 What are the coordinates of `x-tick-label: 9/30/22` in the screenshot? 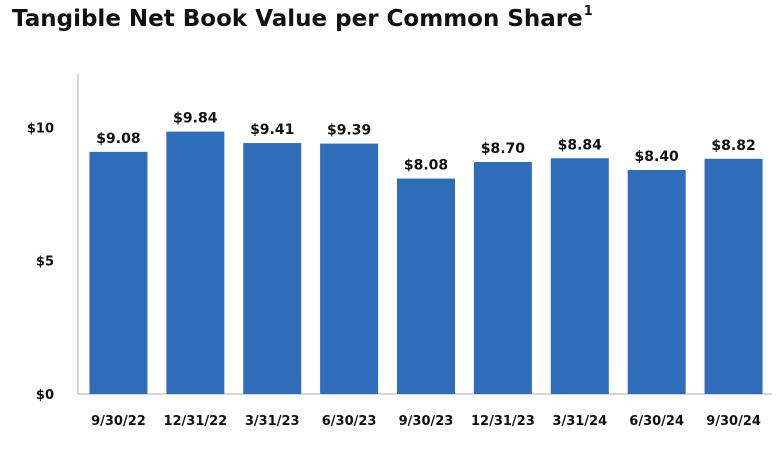 It's located at (118, 421).